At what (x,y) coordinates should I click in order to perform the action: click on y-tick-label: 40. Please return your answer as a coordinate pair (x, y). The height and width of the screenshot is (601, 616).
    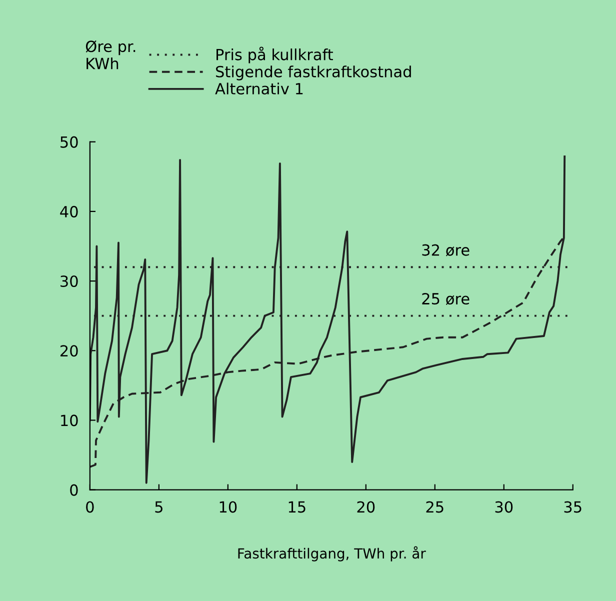
    Looking at the image, I should click on (69, 212).